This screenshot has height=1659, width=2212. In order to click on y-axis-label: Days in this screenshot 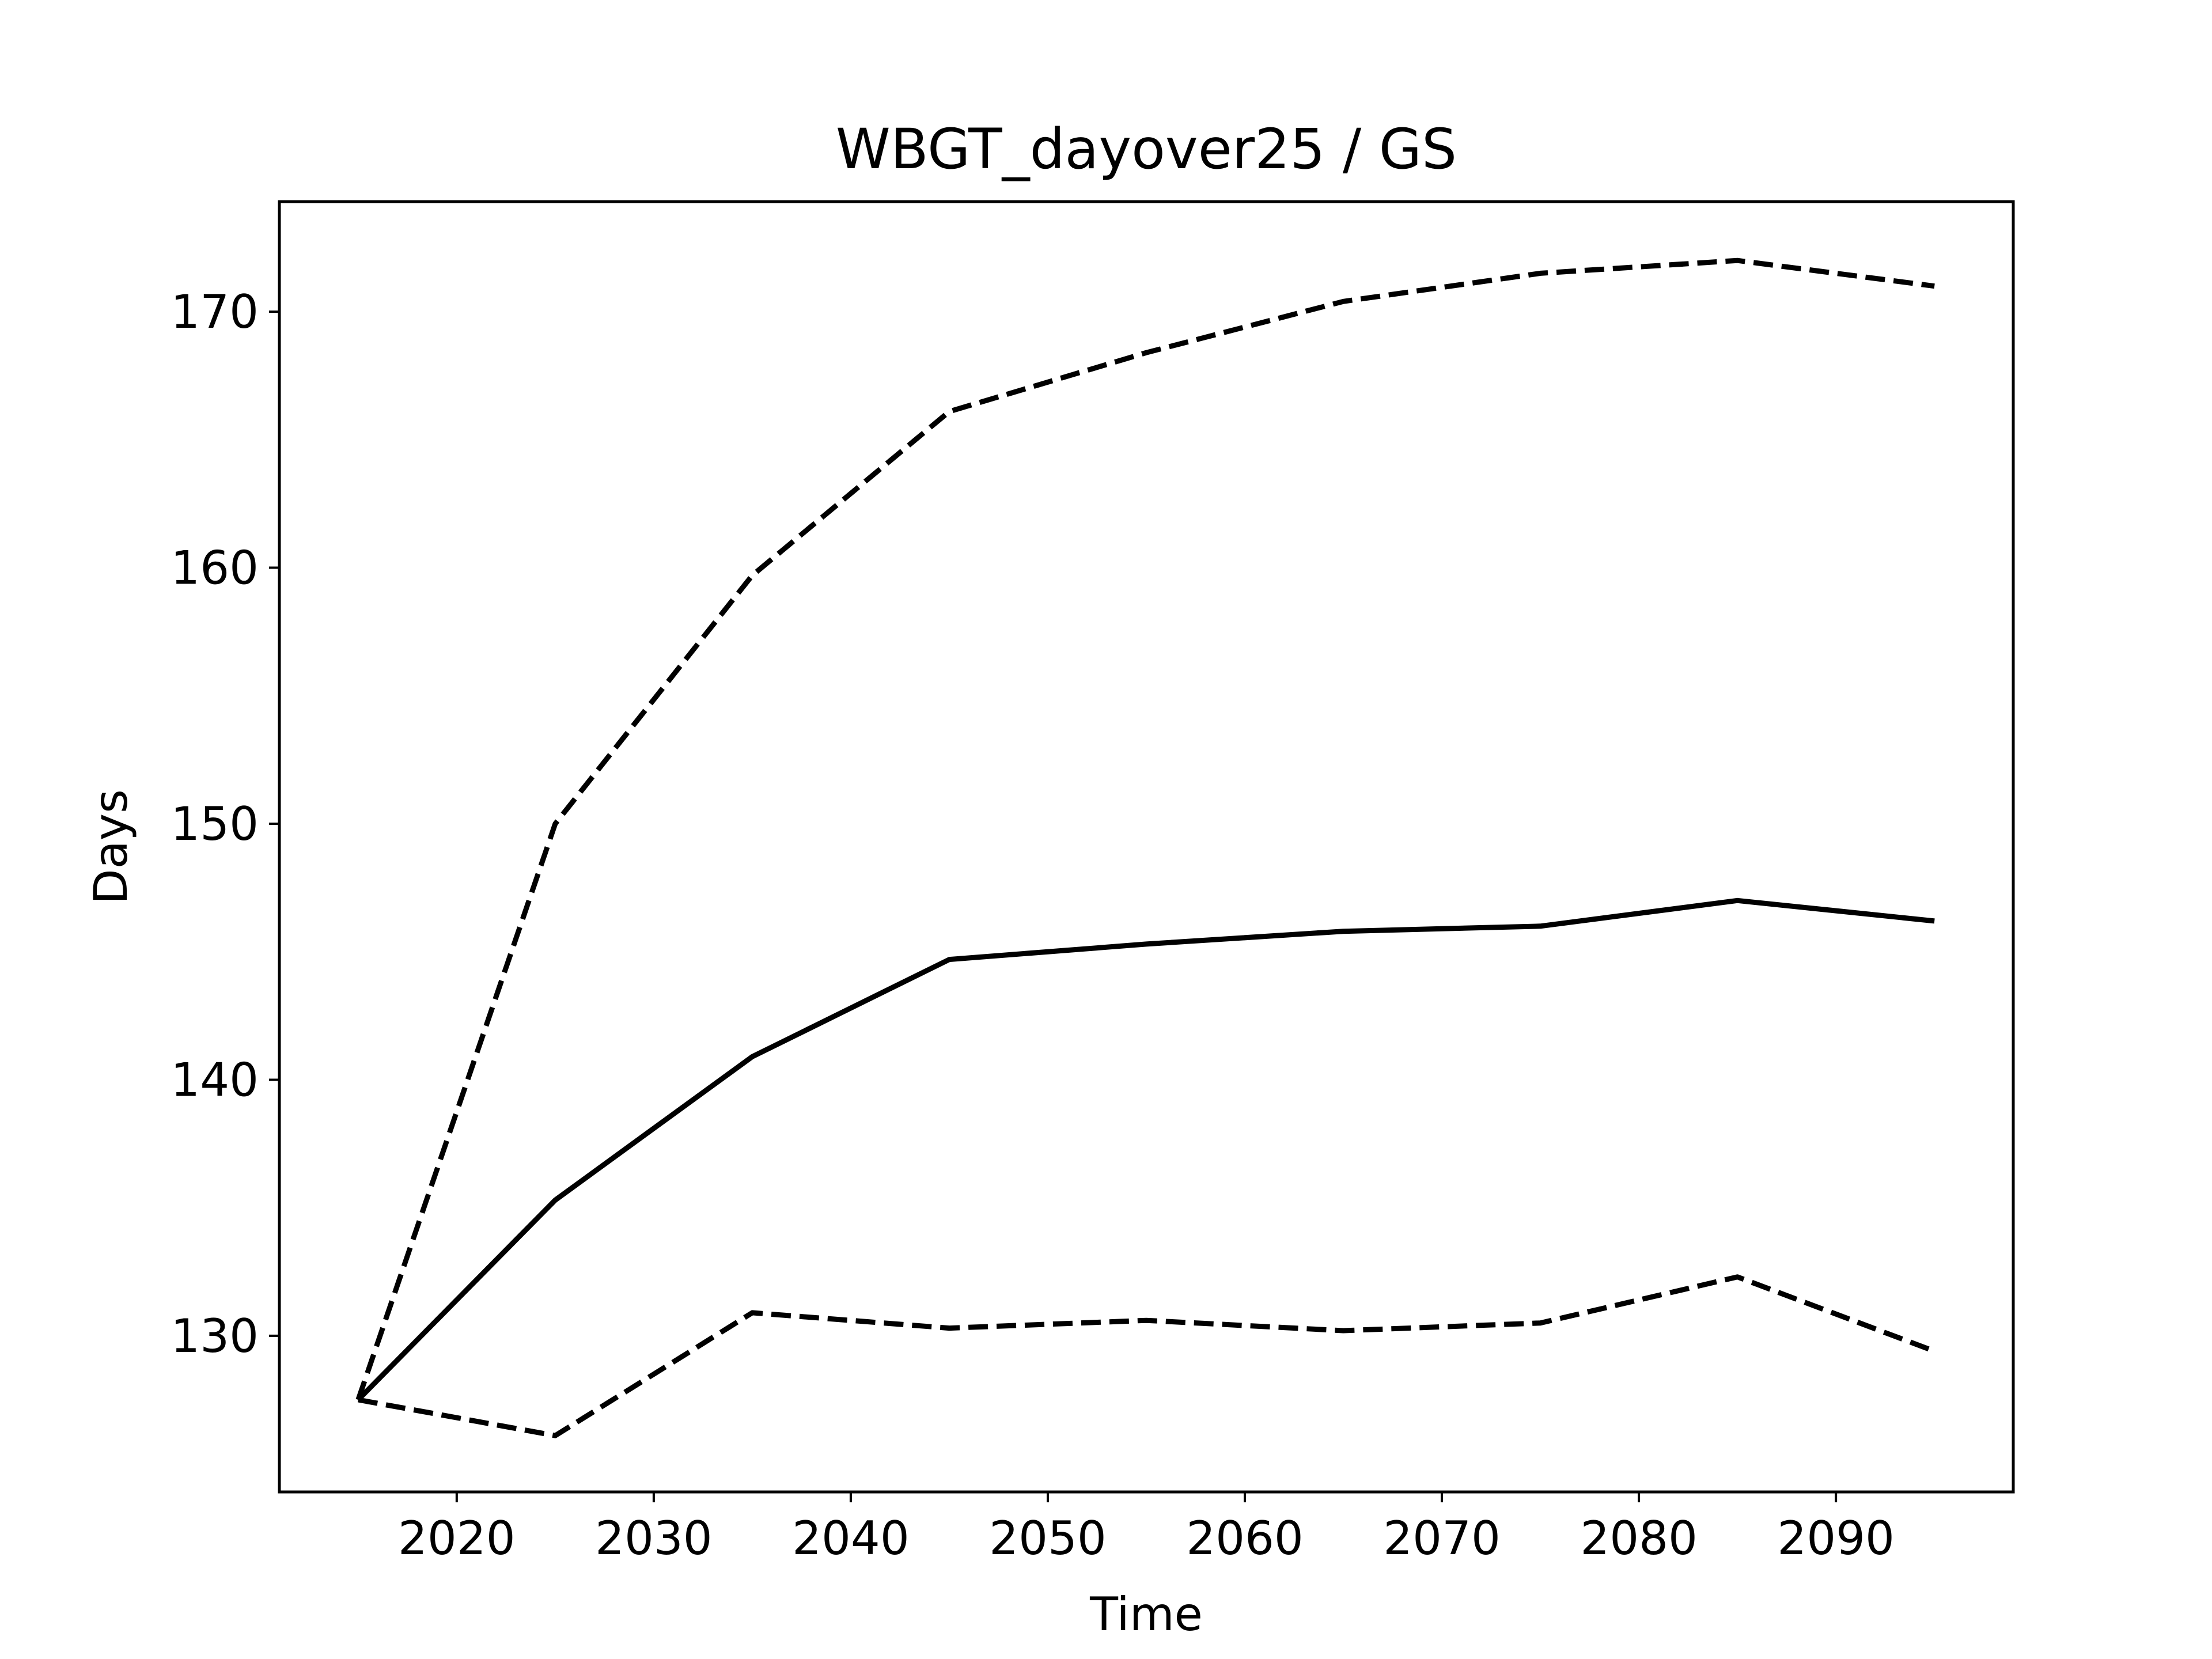, I will do `click(111, 846)`.